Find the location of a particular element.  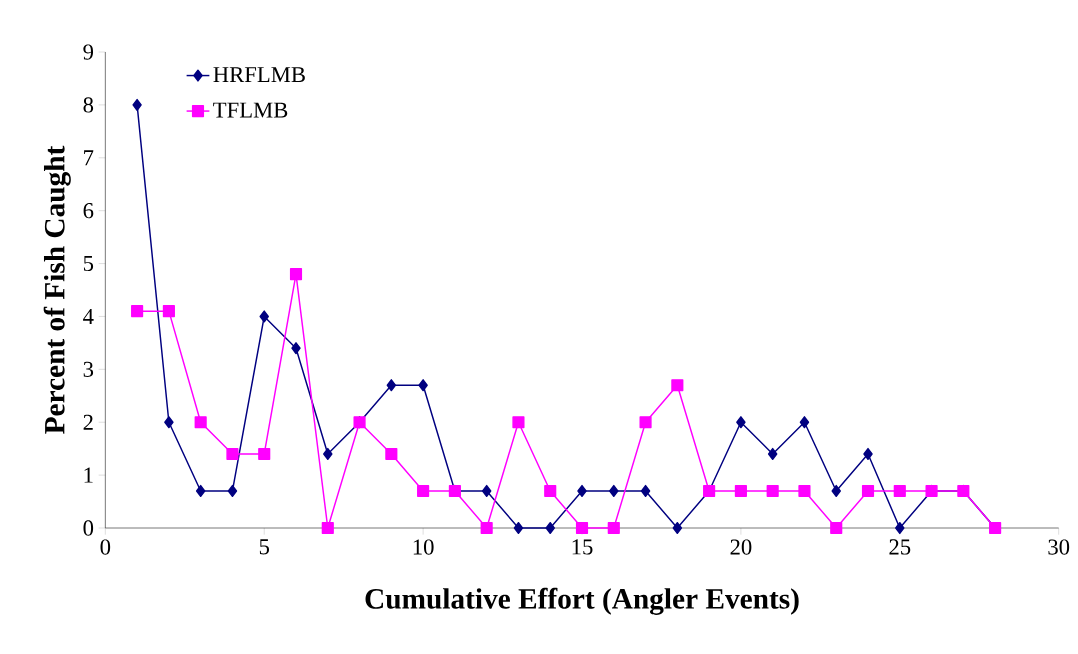

legend-label: TFLMB is located at coordinates (250, 110).